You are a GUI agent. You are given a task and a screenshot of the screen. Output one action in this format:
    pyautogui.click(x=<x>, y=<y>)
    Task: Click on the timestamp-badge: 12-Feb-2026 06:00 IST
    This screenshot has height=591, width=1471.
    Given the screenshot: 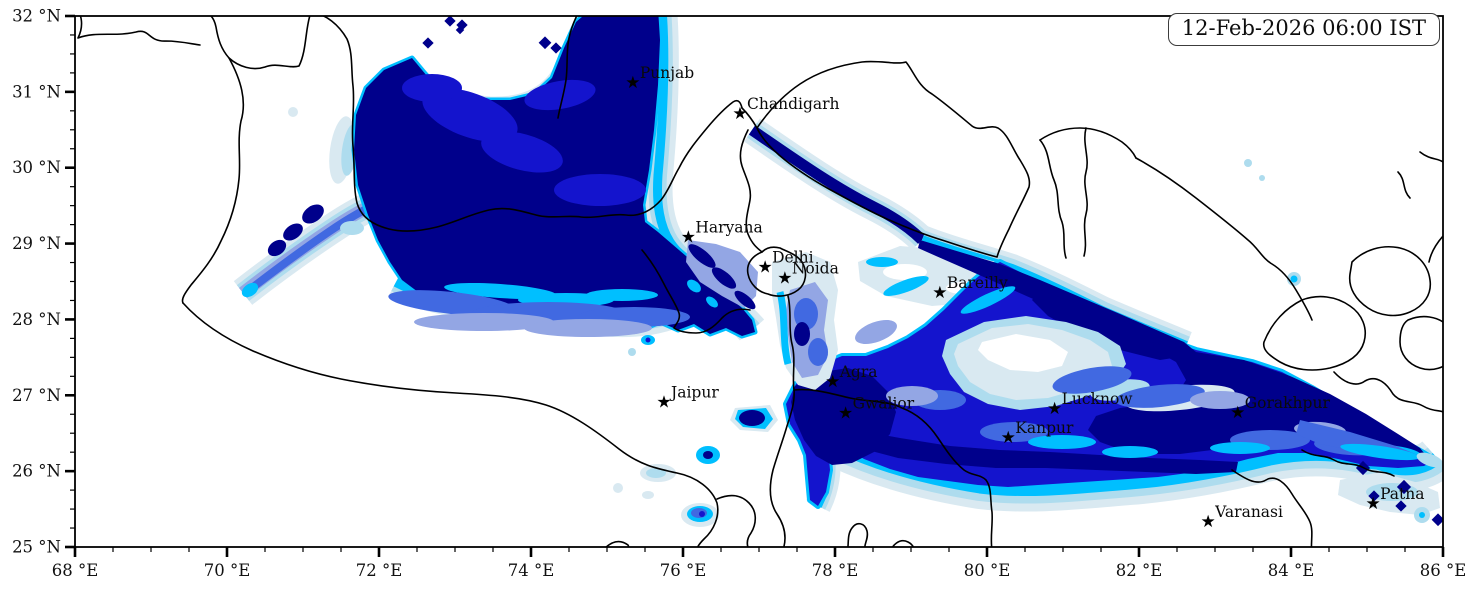 What is the action you would take?
    pyautogui.click(x=1303, y=29)
    